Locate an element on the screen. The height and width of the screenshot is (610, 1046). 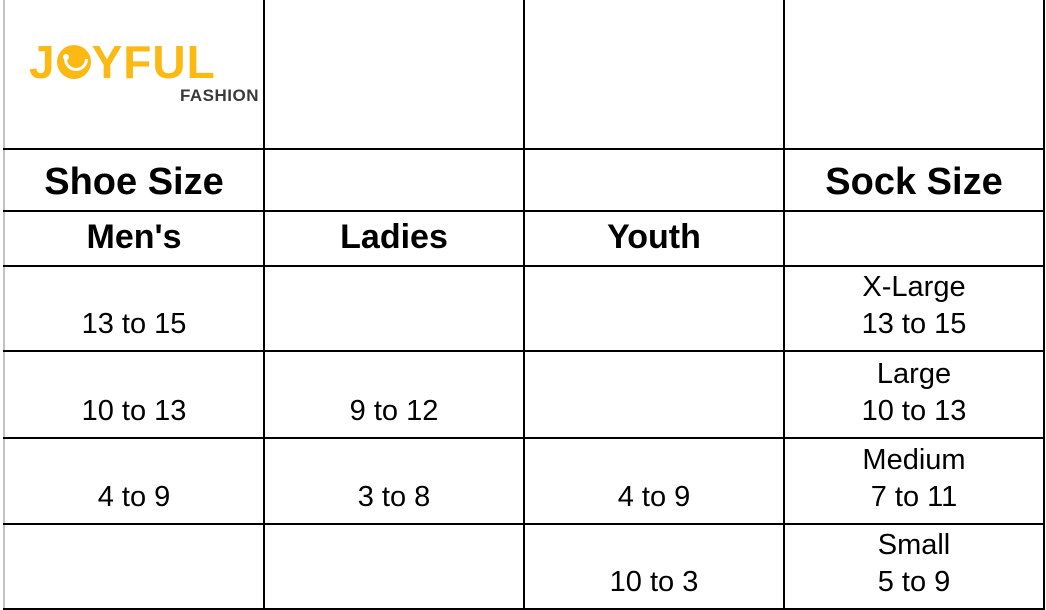
sock-cell: X-Large 13 to 15 is located at coordinates (914, 308).